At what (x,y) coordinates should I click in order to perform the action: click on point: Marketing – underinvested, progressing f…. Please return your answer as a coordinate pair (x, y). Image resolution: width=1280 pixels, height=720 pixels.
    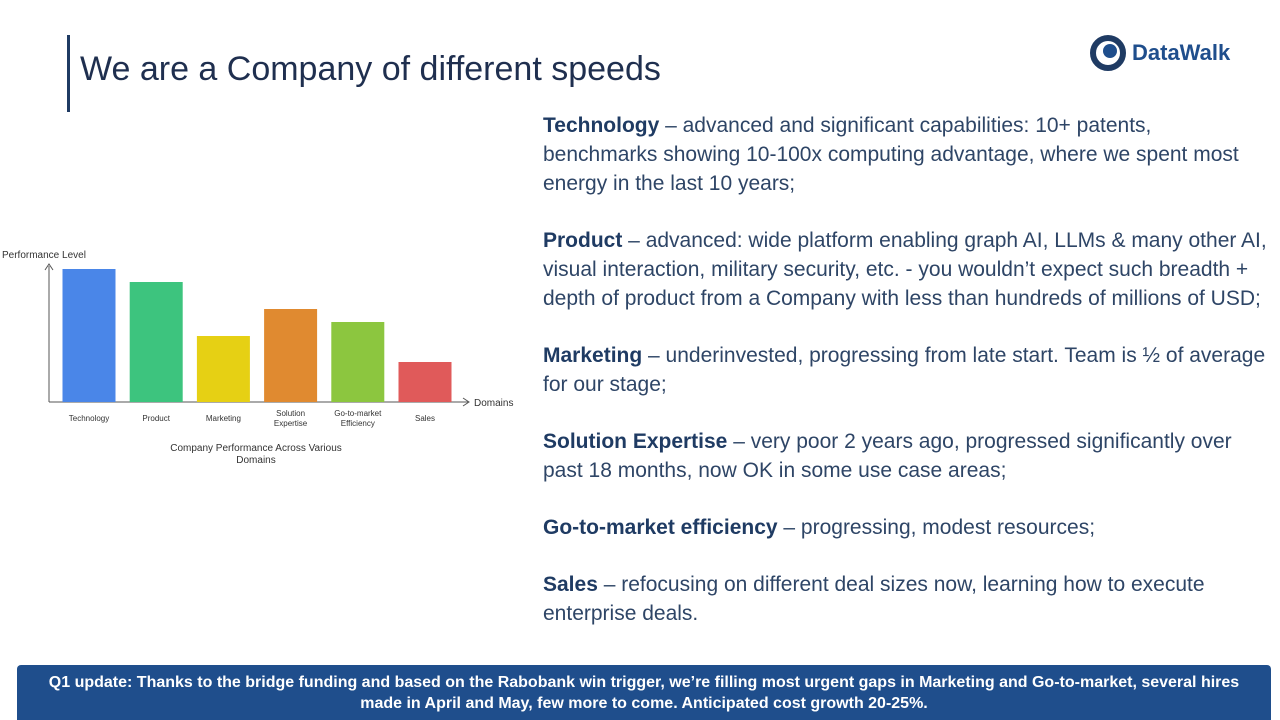
    Looking at the image, I should click on (907, 370).